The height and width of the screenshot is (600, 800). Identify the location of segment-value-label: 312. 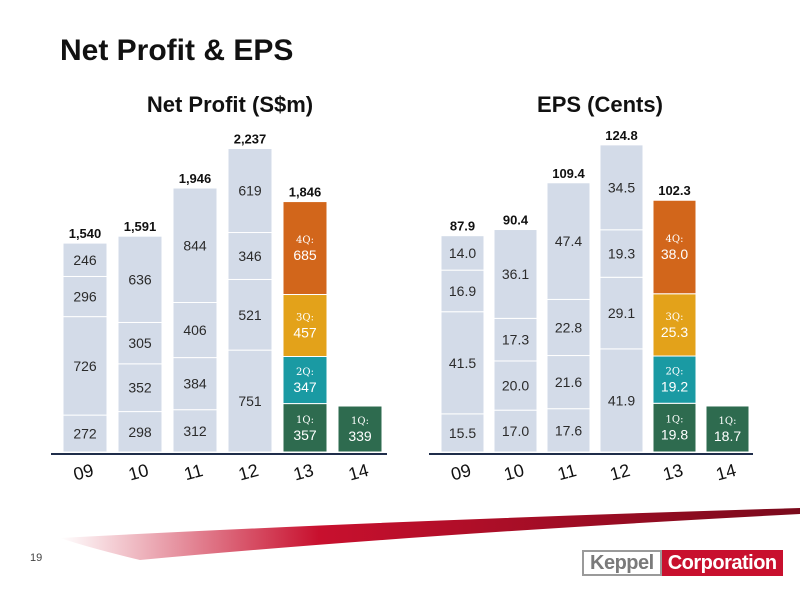
(195, 431).